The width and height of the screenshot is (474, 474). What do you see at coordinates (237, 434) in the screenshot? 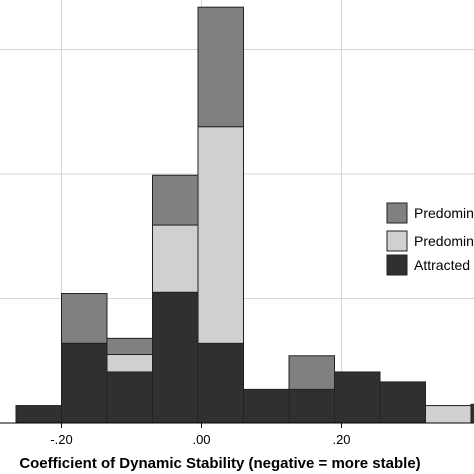
I see `x-axis: -.20 .00 .20` at bounding box center [237, 434].